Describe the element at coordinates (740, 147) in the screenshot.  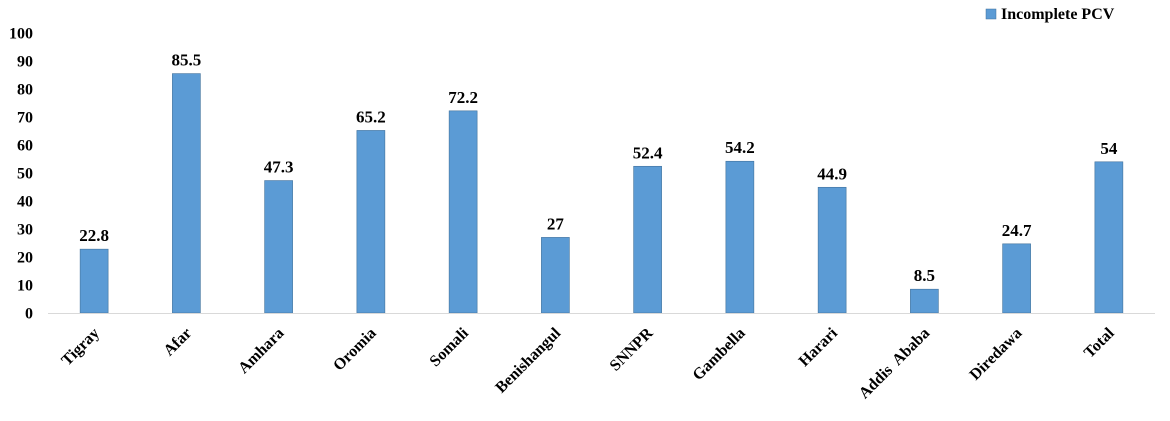
I see `data-label: 54.2` at that location.